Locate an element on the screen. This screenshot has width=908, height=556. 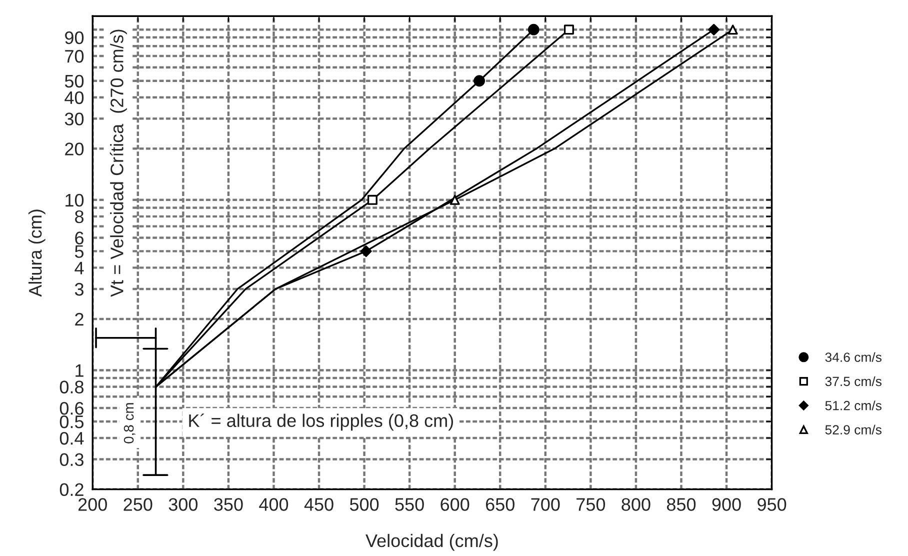
y-tick-label: 3 is located at coordinates (79, 289).